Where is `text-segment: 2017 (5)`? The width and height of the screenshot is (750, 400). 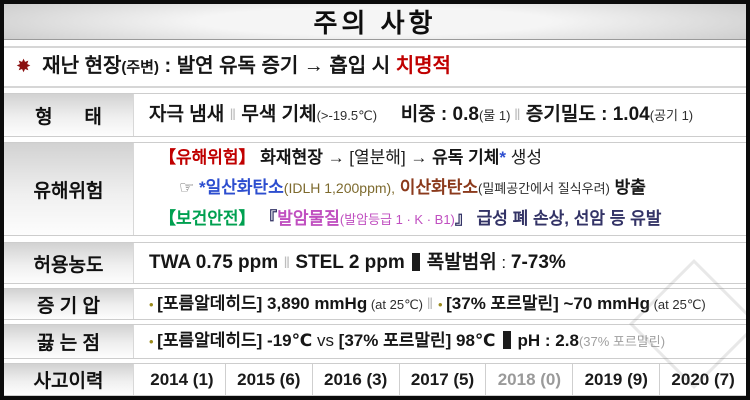
text-segment: 2017 (5) is located at coordinates (442, 379).